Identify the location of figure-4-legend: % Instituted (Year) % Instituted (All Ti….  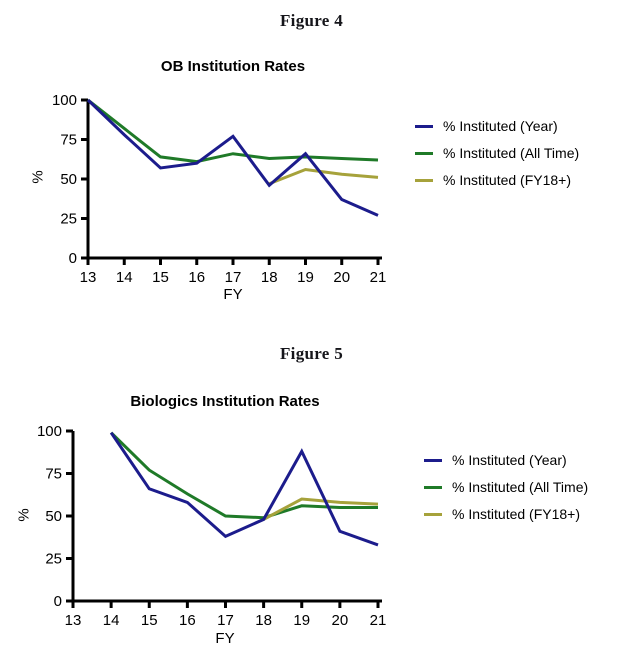
(497, 153).